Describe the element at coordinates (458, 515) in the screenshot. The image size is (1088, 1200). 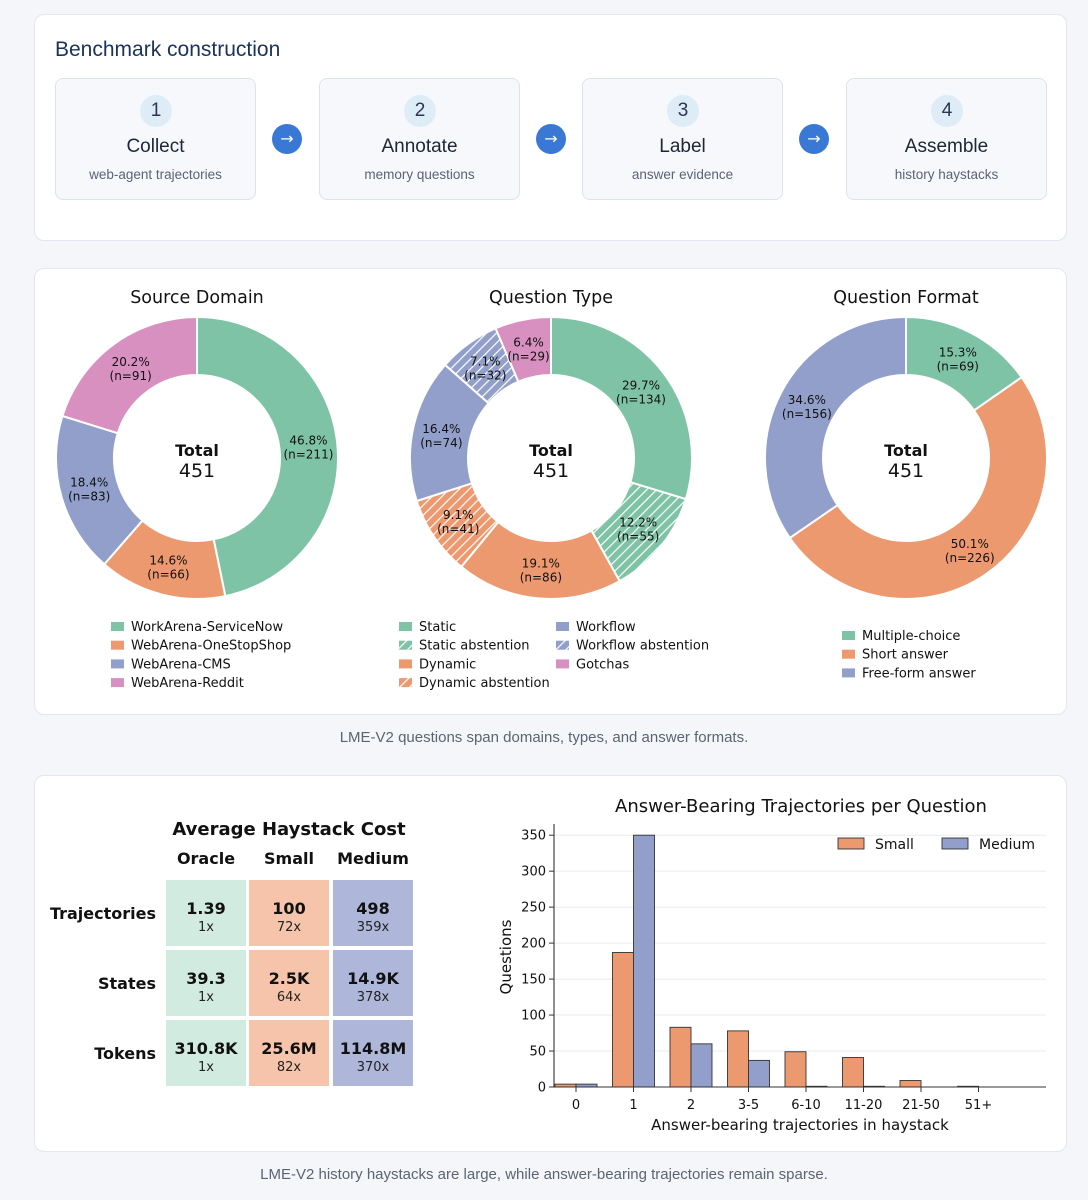
I see `slice-percent-label: 9.1%` at that location.